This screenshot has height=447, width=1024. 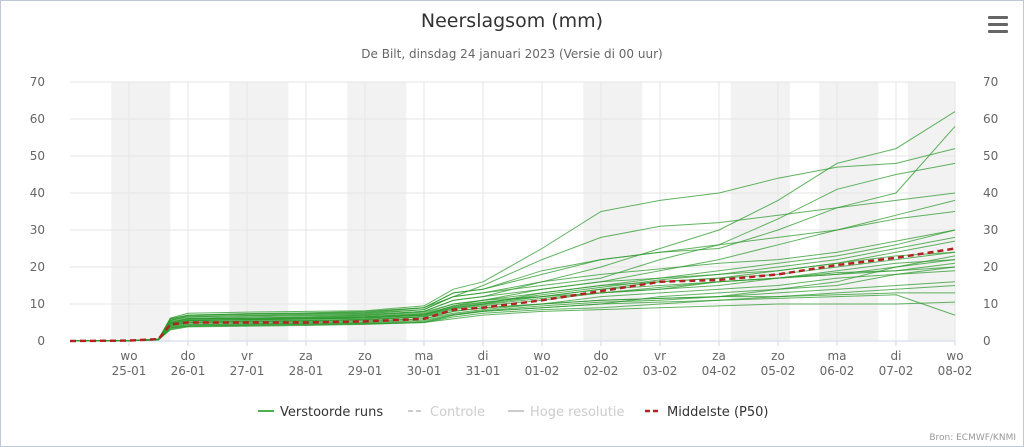 What do you see at coordinates (37, 156) in the screenshot?
I see `y-tick-label-left: 50` at bounding box center [37, 156].